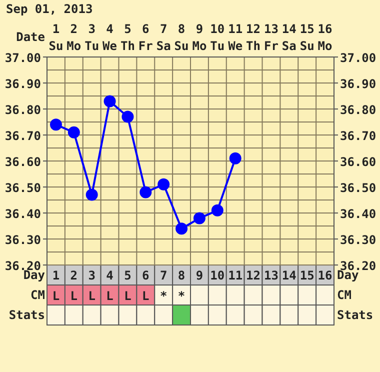 This screenshot has height=372, width=380. What do you see at coordinates (22, 240) in the screenshot?
I see `y-tick-label: 36.30` at bounding box center [22, 240].